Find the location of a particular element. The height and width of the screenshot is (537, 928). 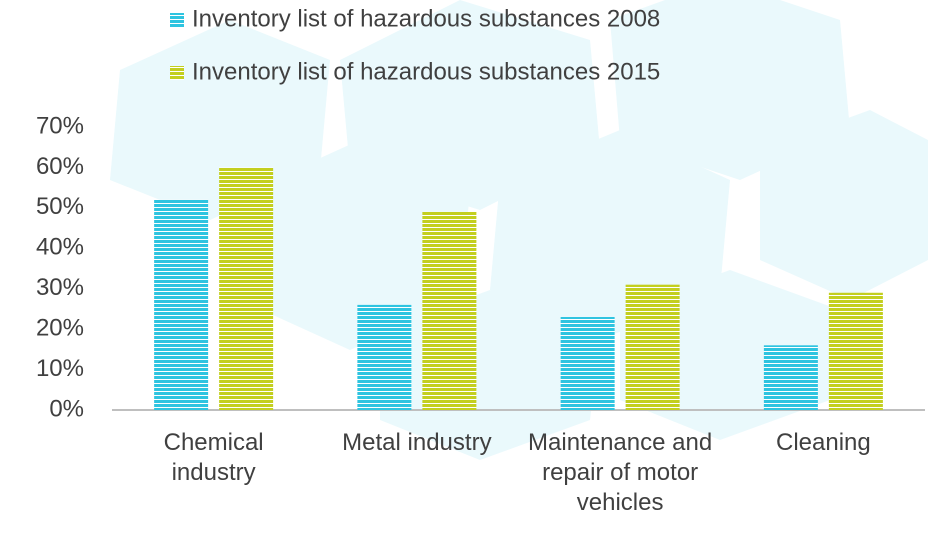

x-tick-label: Cleaning is located at coordinates (823, 442).